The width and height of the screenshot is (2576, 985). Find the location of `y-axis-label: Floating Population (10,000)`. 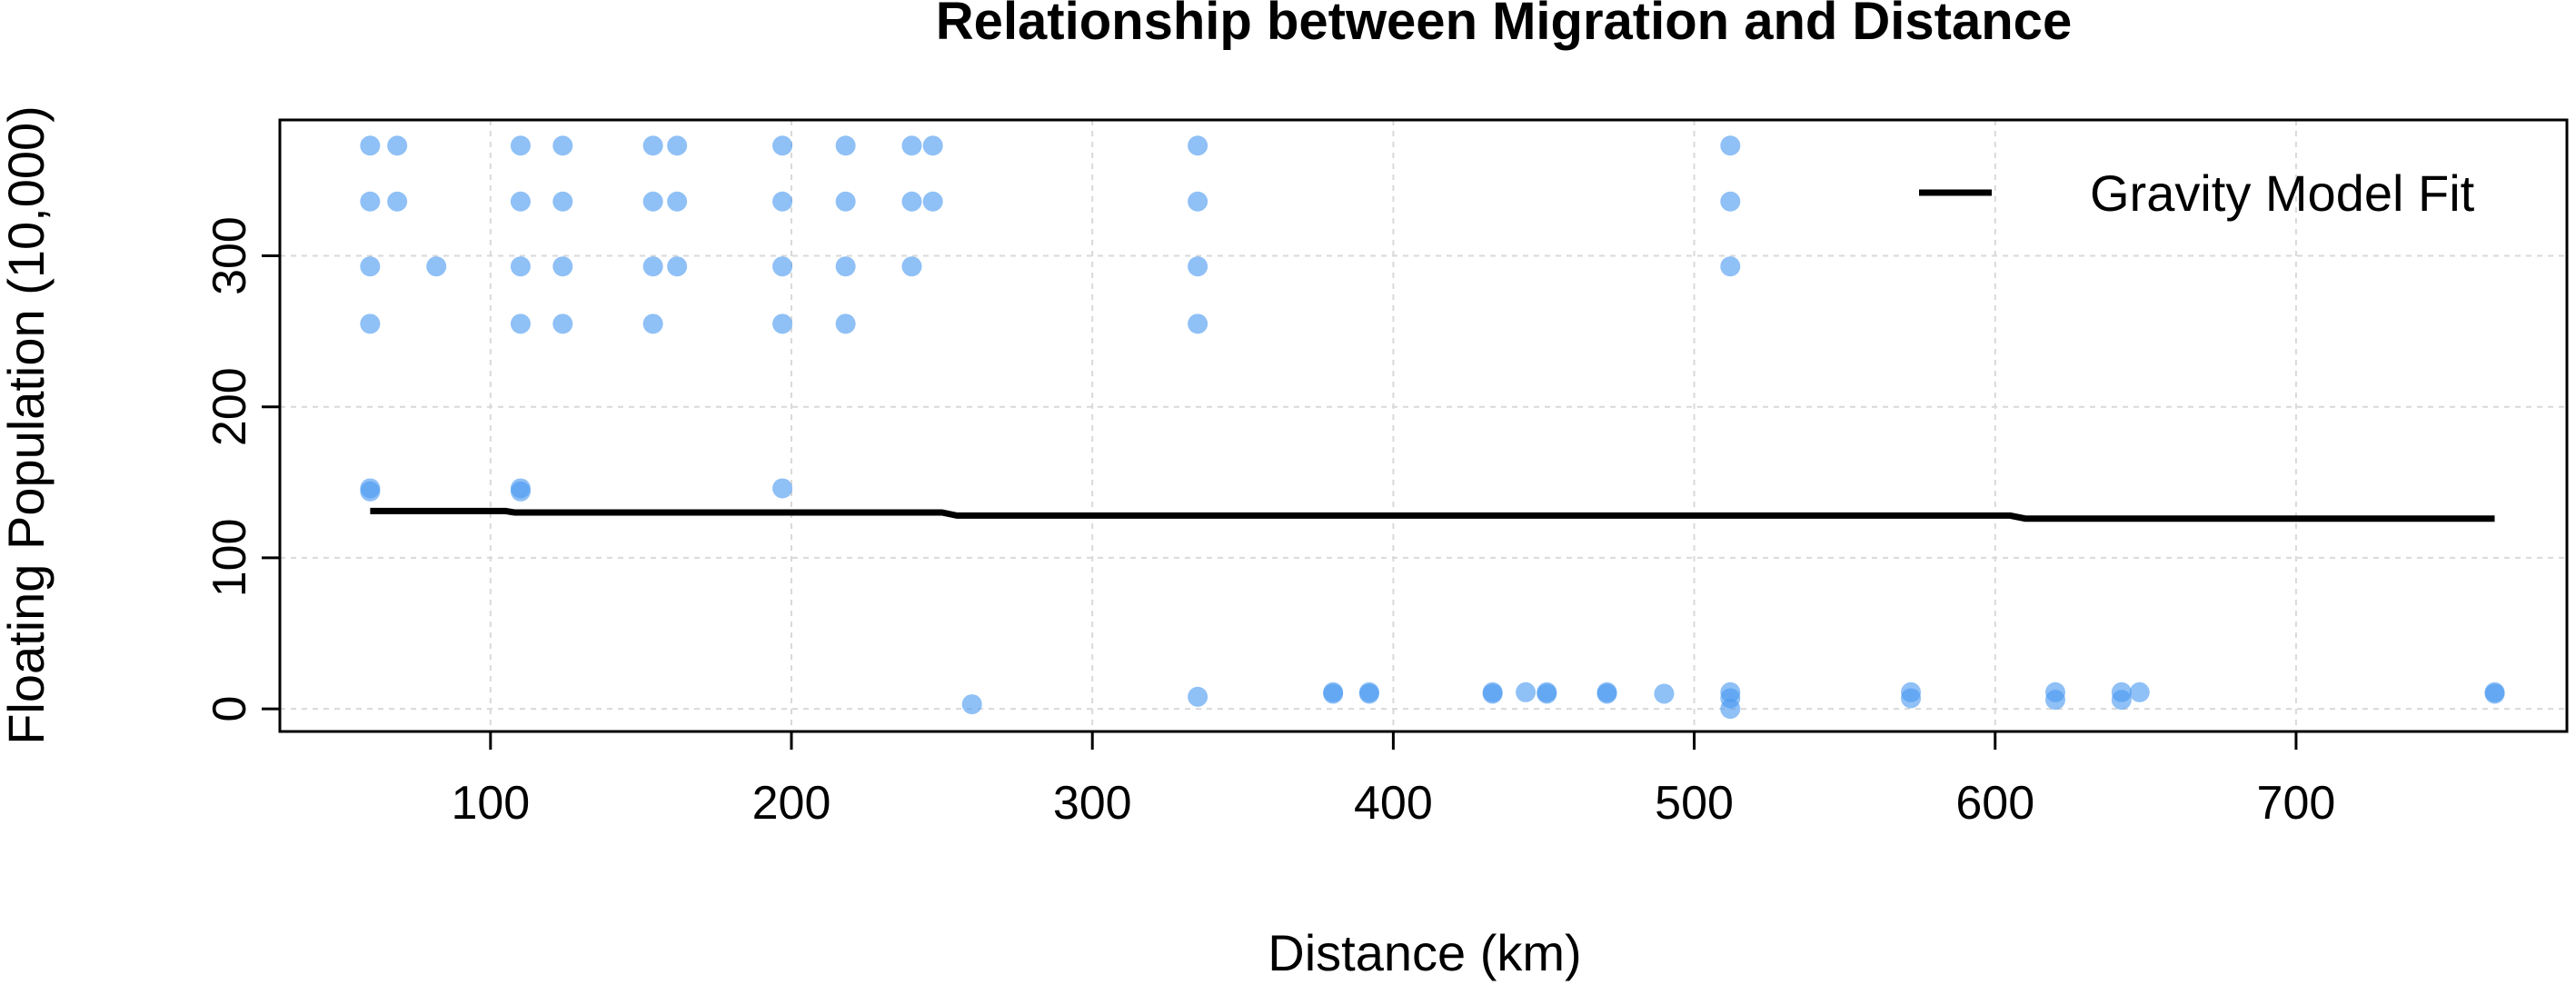

y-axis-label: Floating Population (10,000) is located at coordinates (27, 425).